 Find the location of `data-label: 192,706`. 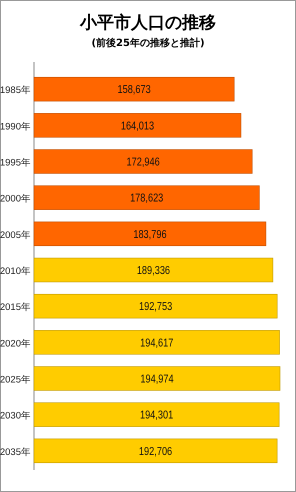

data-label: 192,706 is located at coordinates (155, 452).